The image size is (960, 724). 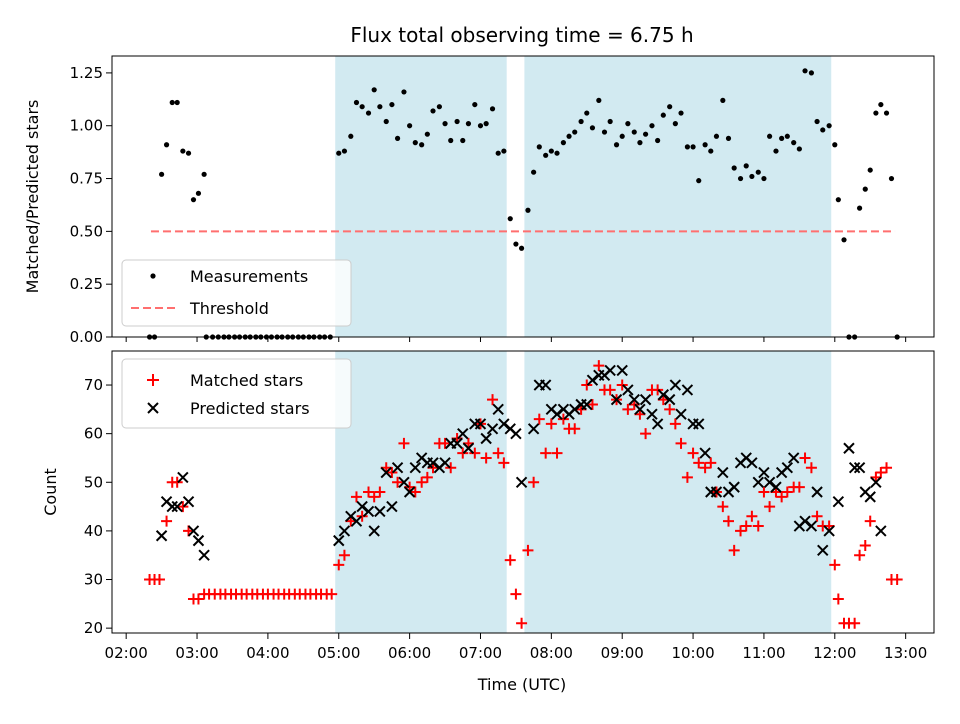 I want to click on x-tick-label: 10:00, so click(x=692, y=653).